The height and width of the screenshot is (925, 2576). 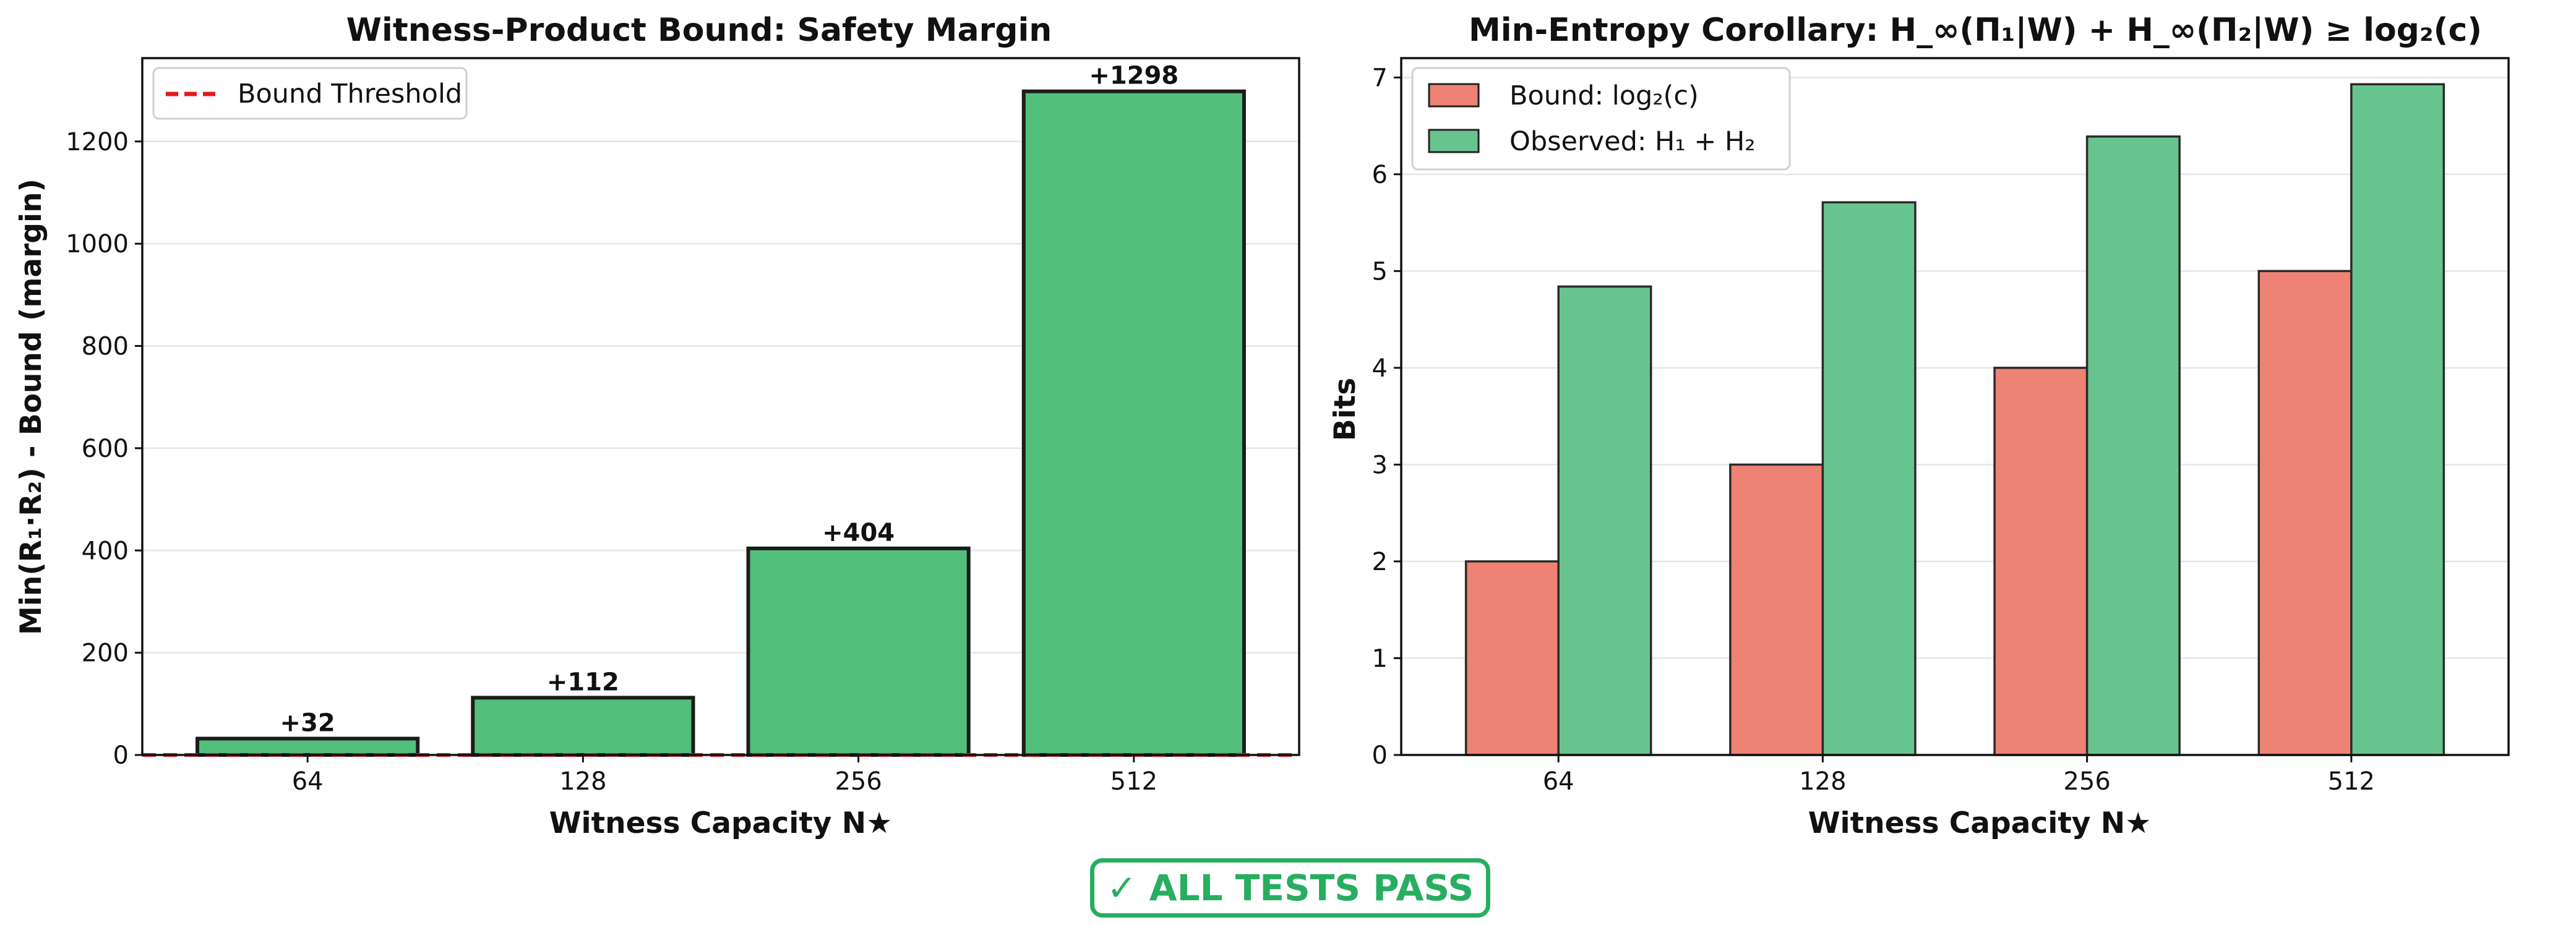 What do you see at coordinates (1380, 562) in the screenshot?
I see `y-tick-label: 2` at bounding box center [1380, 562].